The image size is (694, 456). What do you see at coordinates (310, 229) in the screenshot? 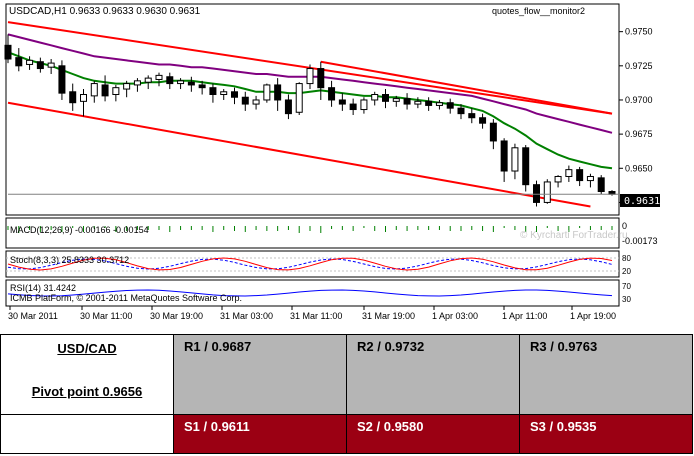
I see `macd-histogram` at bounding box center [310, 229].